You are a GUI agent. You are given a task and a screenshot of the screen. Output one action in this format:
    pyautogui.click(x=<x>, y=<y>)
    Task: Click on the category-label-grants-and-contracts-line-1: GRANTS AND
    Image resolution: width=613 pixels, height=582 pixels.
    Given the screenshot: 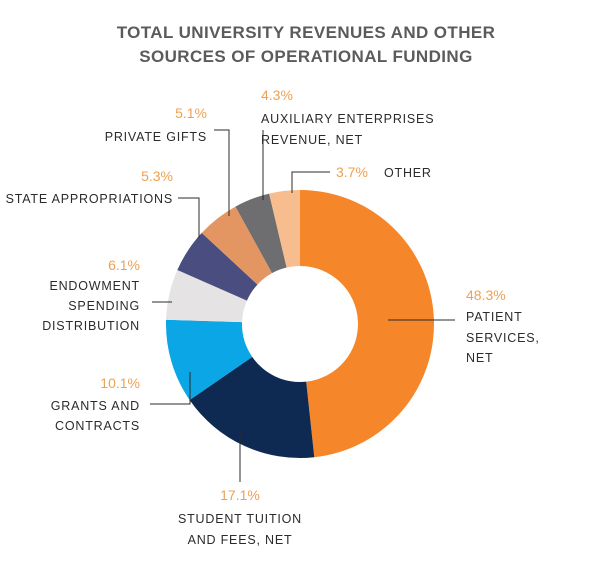 What is the action you would take?
    pyautogui.click(x=95, y=406)
    